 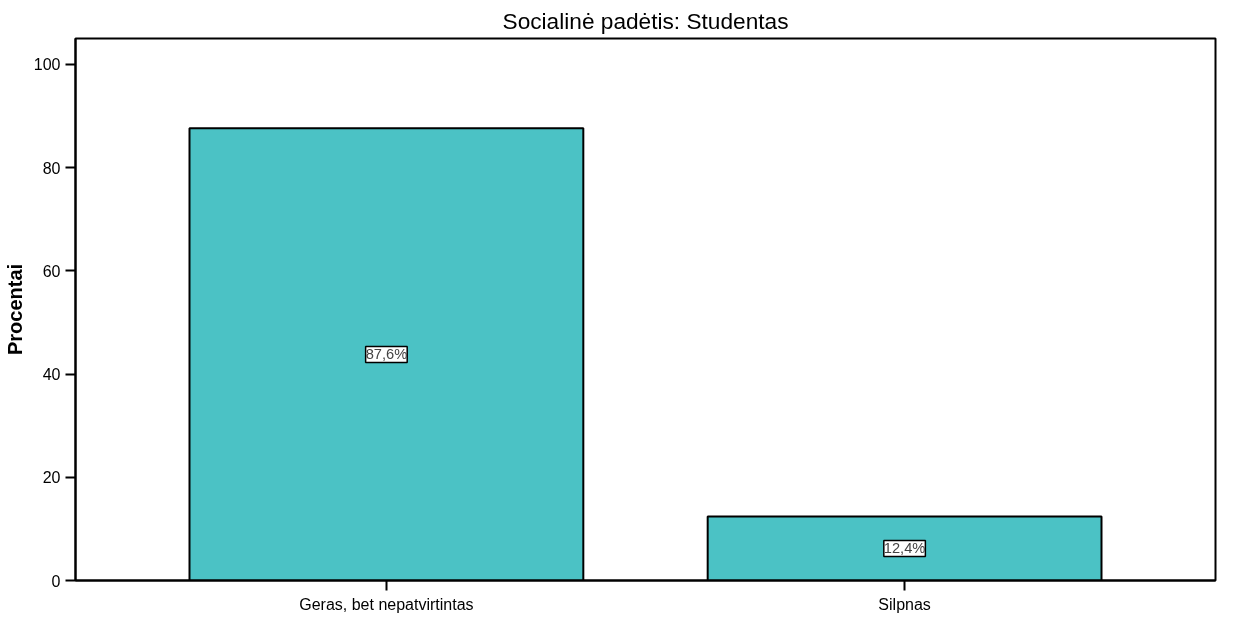 What do you see at coordinates (51, 271) in the screenshot?
I see `y-tick-label: 60` at bounding box center [51, 271].